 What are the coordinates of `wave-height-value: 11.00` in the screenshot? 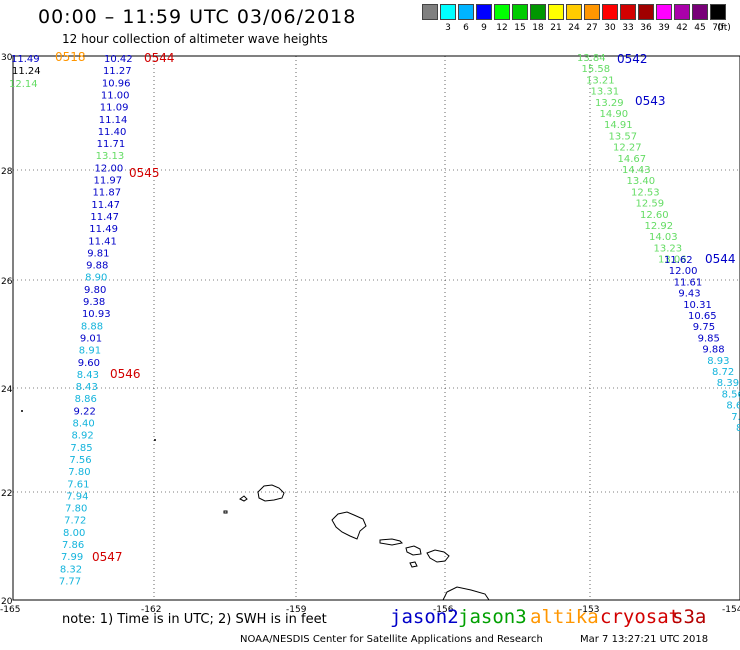 It's located at (115, 95).